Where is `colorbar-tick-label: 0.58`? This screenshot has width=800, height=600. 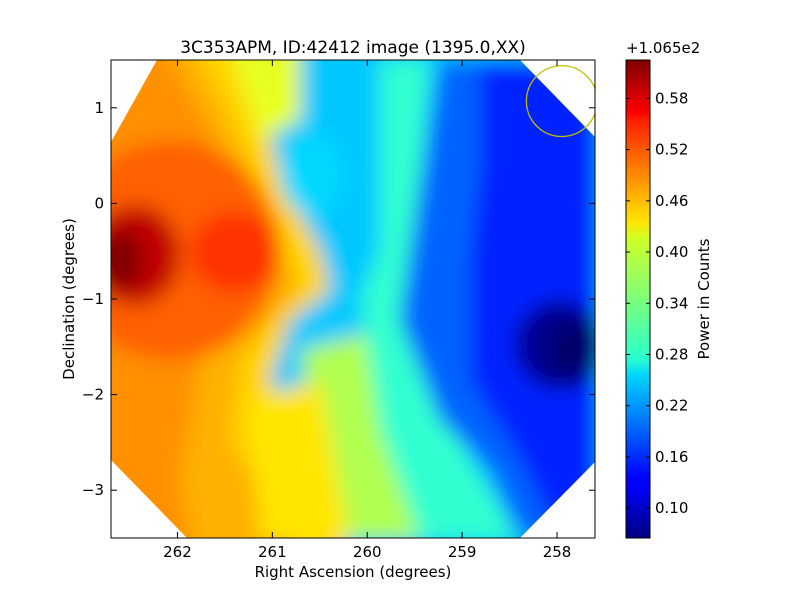 colorbar-tick-label: 0.58 is located at coordinates (671, 98).